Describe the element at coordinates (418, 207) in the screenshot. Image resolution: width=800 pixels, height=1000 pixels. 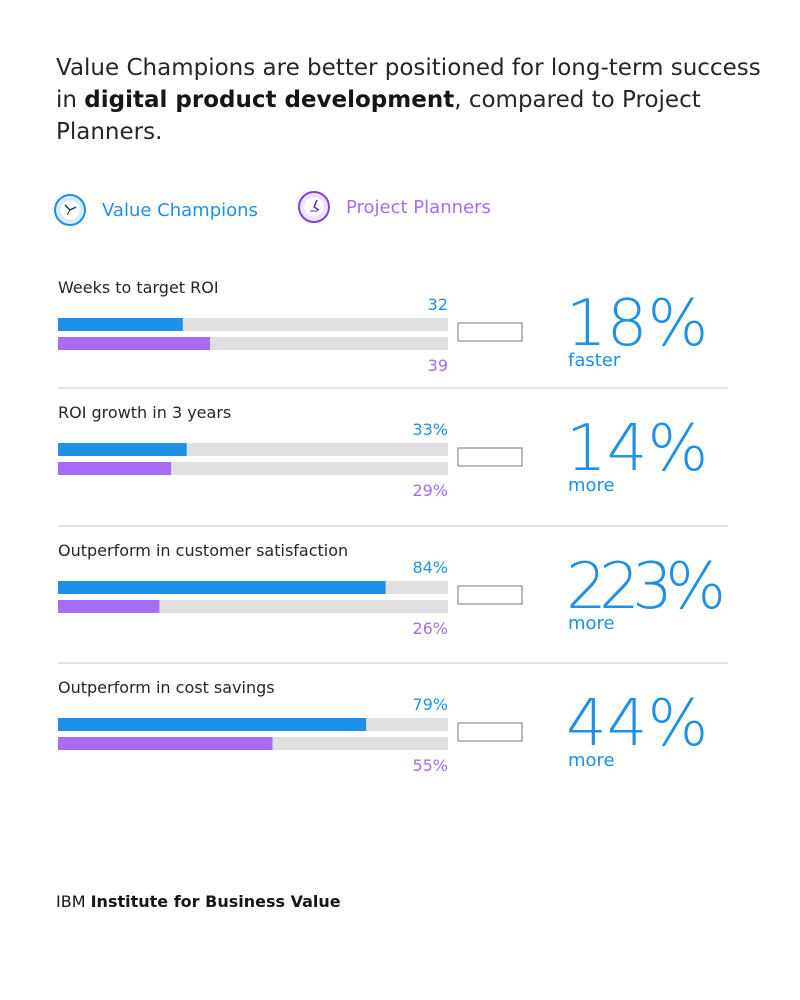
I see `legend-label-planners: Project Planners` at that location.